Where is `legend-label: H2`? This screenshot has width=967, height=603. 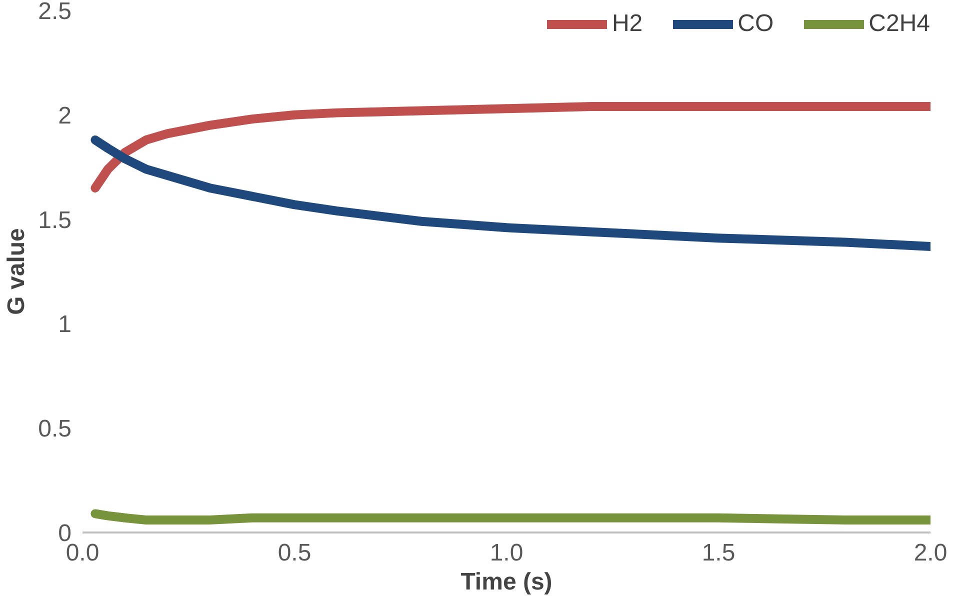
legend-label: H2 is located at coordinates (627, 24).